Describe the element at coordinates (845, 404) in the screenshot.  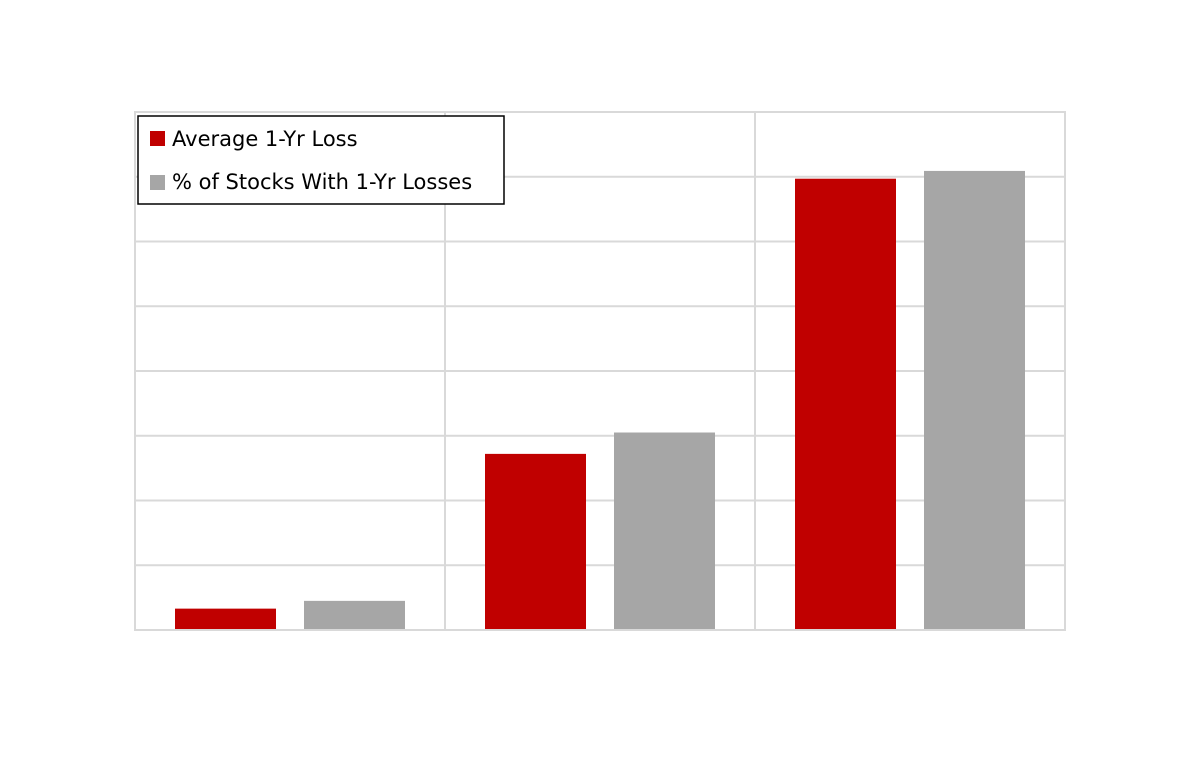
I see `bar-series1-category3` at that location.